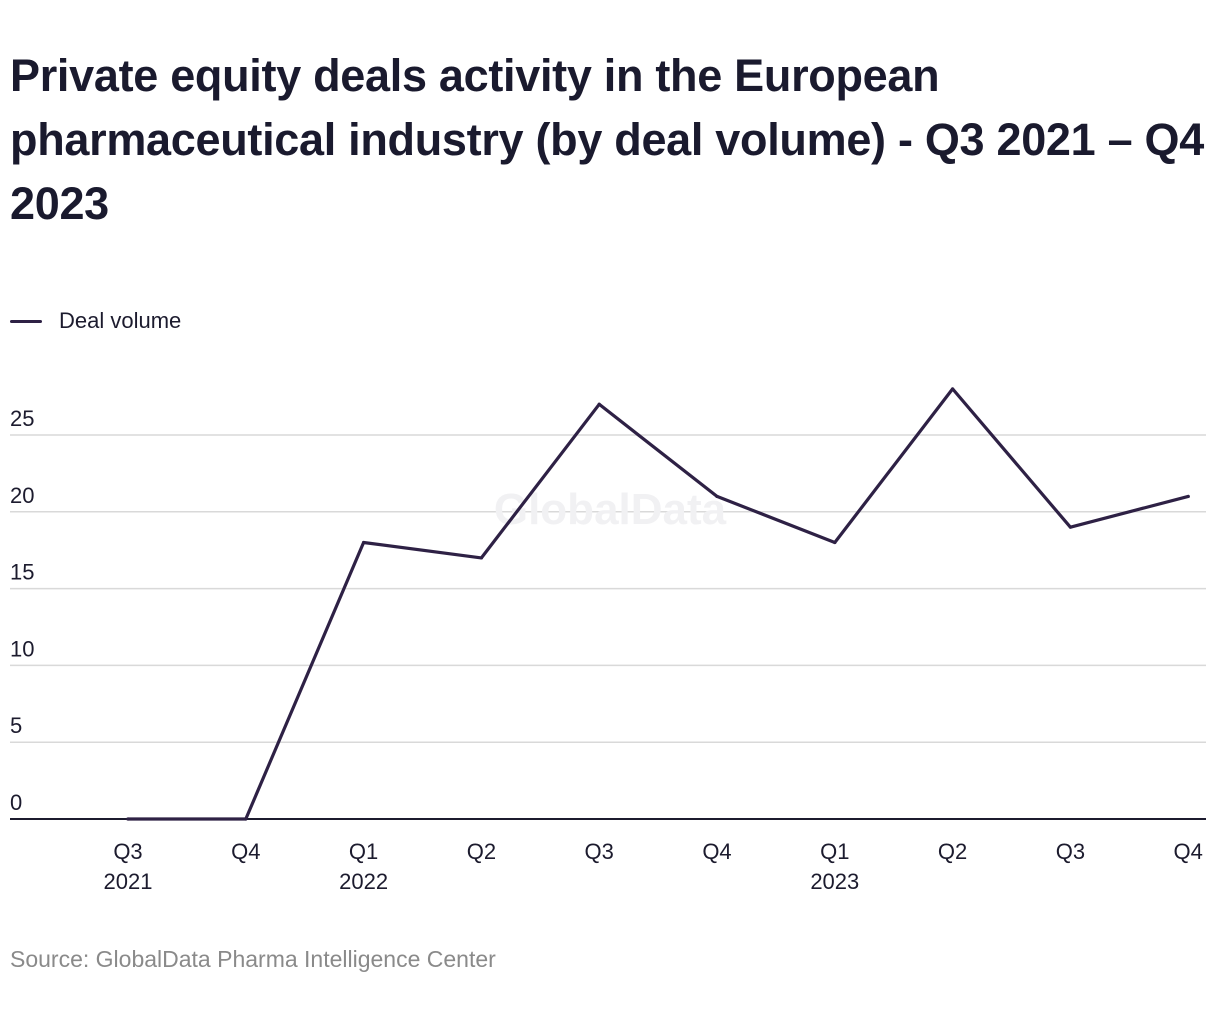 The width and height of the screenshot is (1220, 1020). Describe the element at coordinates (120, 320) in the screenshot. I see `legend-label-deal-volume: Deal volume` at that location.